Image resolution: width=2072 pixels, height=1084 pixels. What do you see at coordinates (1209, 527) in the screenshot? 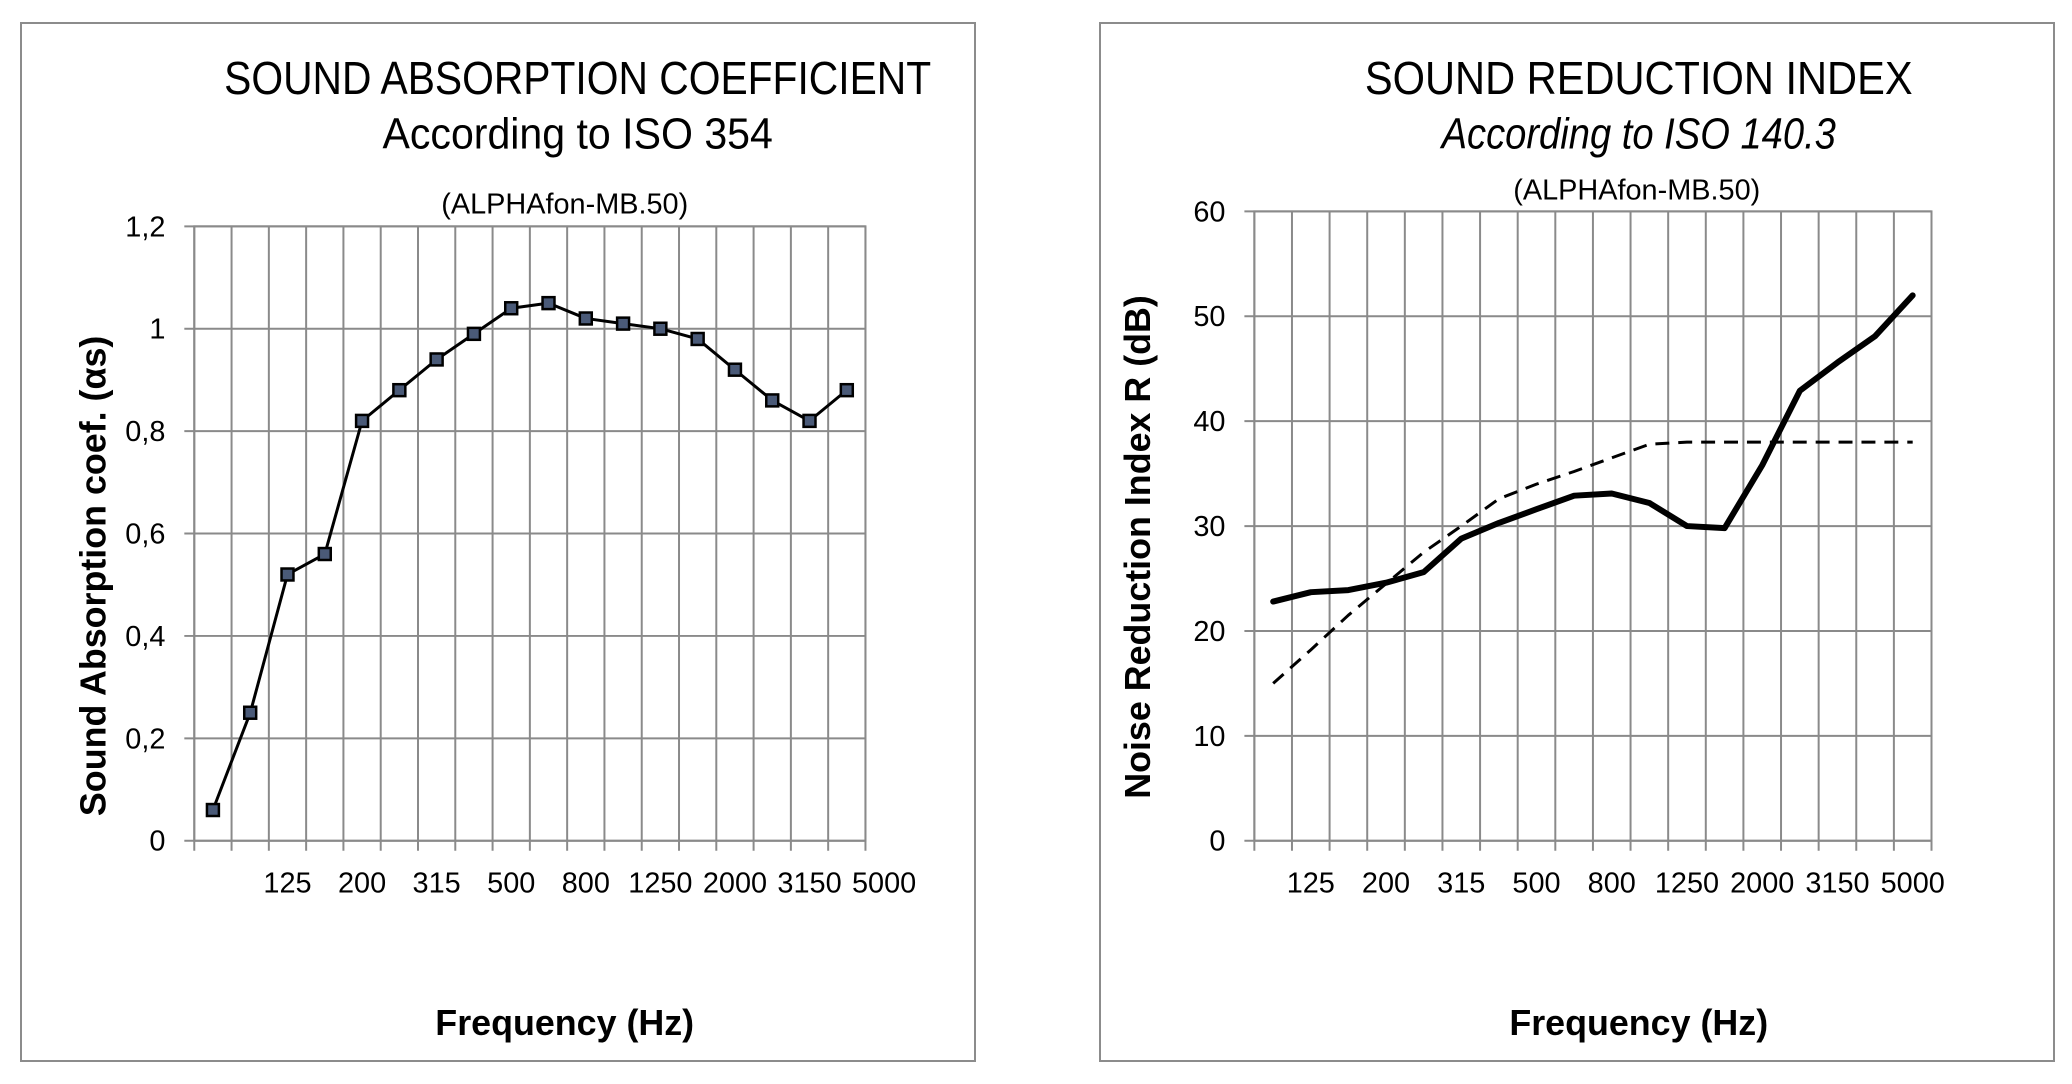
I see `y-tick-label: 30` at bounding box center [1209, 527].